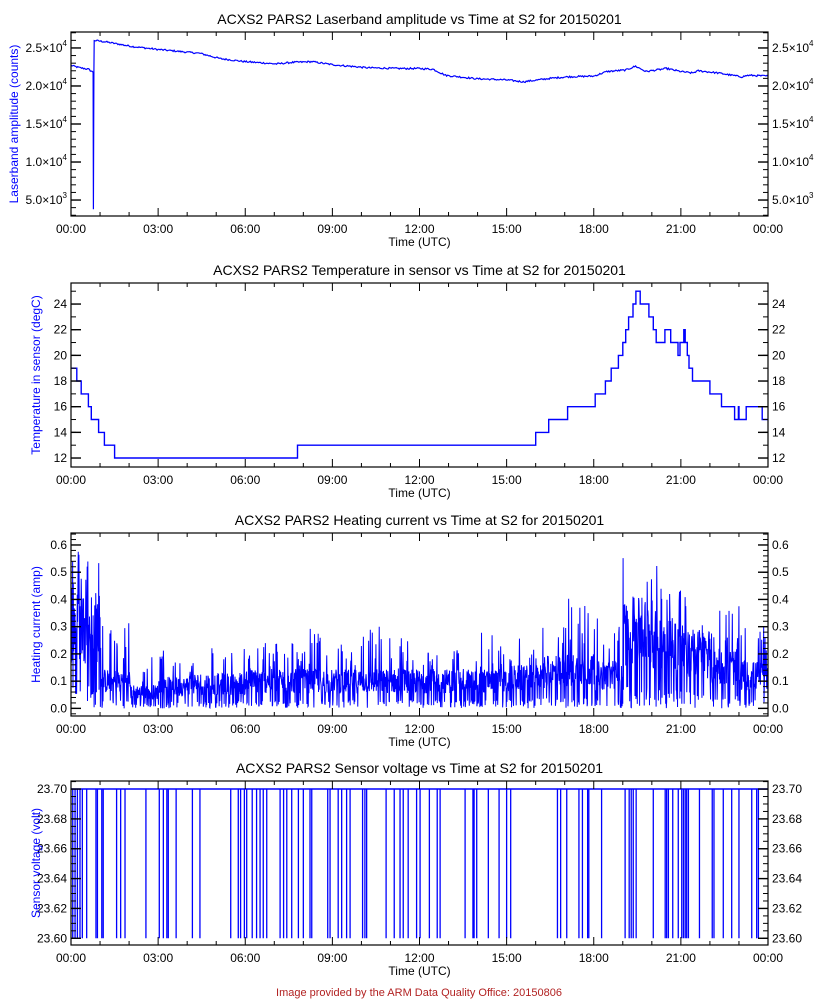 Image resolution: width=840 pixels, height=1000 pixels. I want to click on x-axis-label: Time (UTC), so click(419, 742).